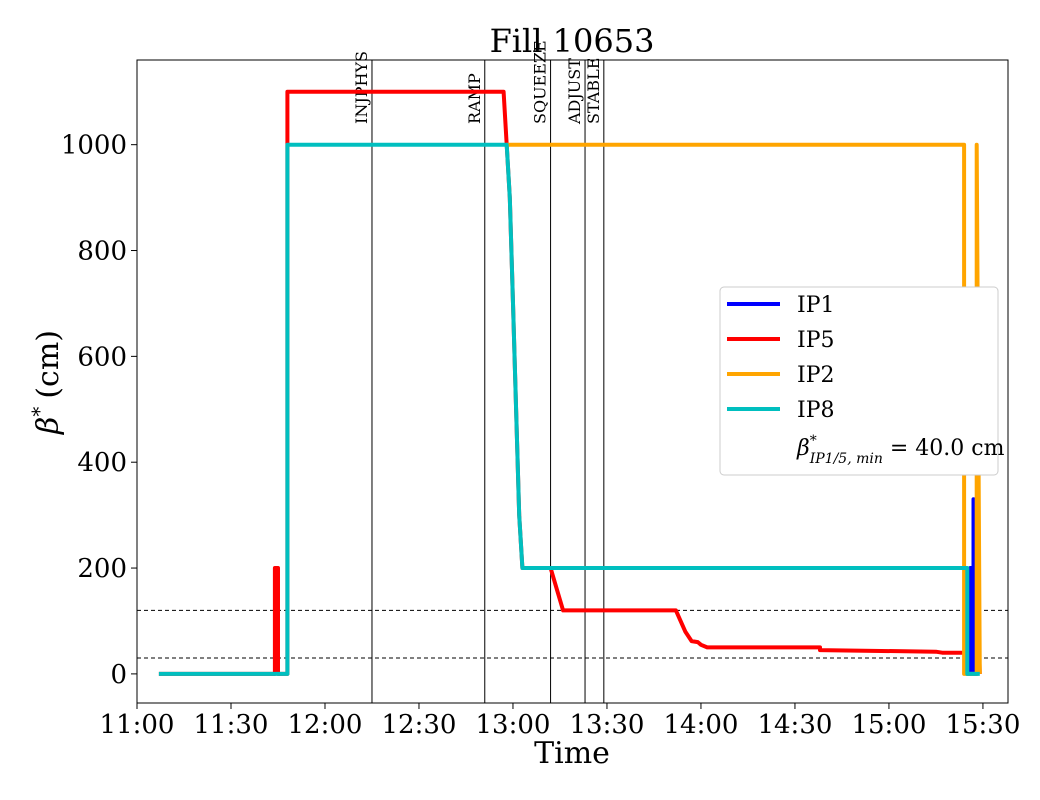 This screenshot has height=800, width=1040. I want to click on y-label-sup: *, so click(39, 412).